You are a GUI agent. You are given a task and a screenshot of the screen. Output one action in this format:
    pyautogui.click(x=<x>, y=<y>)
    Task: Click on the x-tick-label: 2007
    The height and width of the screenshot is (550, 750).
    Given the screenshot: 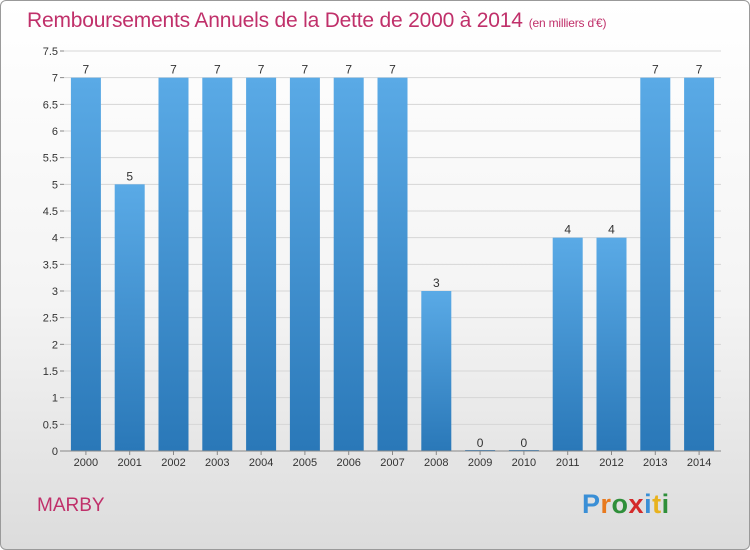 What is the action you would take?
    pyautogui.click(x=392, y=463)
    